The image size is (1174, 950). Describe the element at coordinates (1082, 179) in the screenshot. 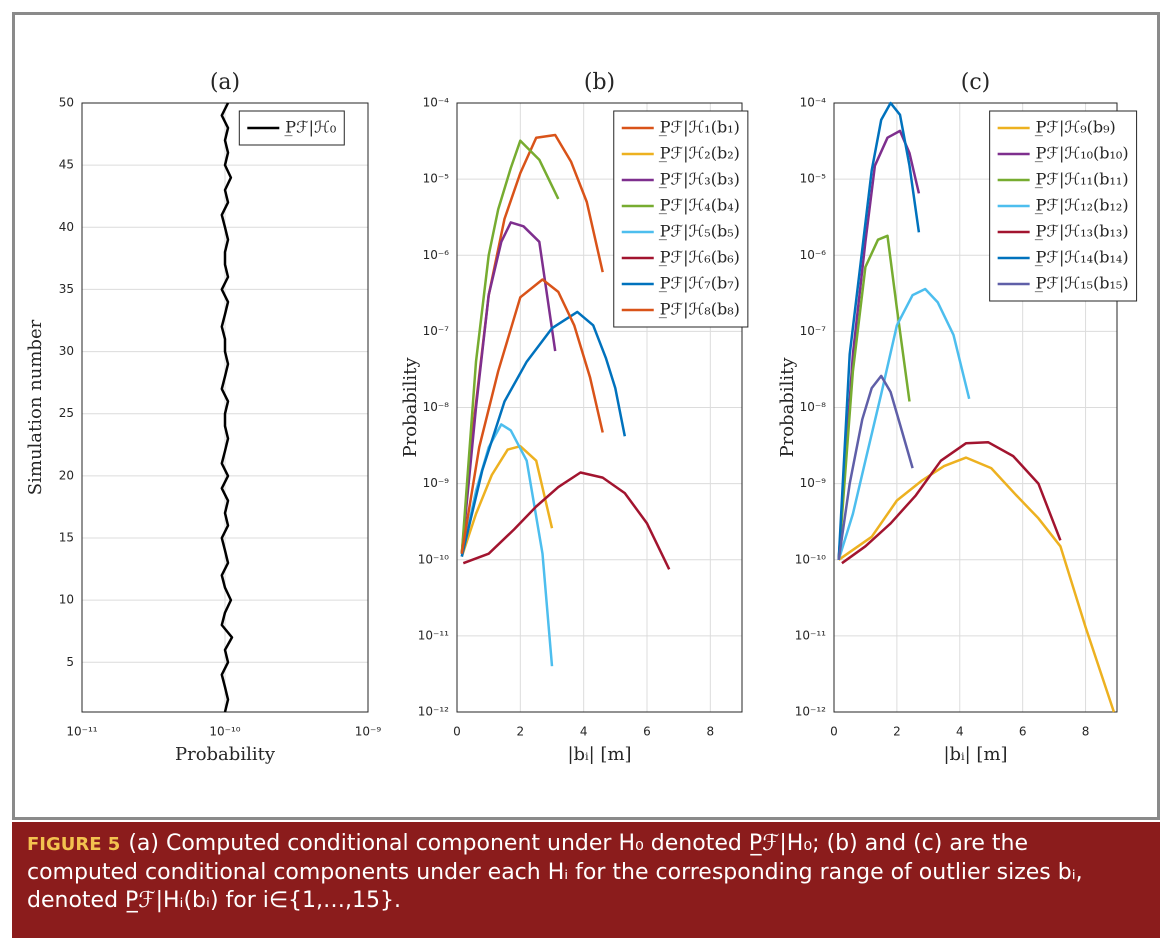

I see `legend-label: P̲ℱ|ℋ₁₁(b₁₁)` at that location.